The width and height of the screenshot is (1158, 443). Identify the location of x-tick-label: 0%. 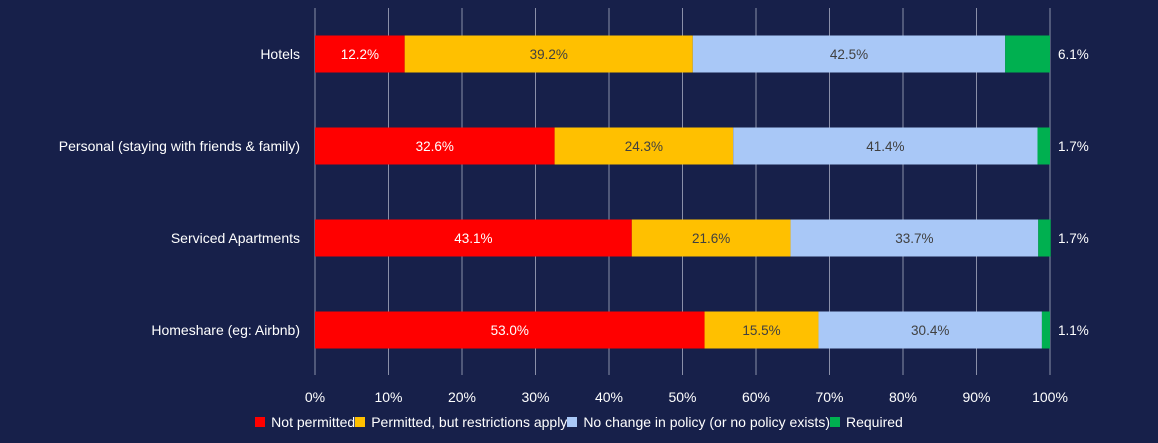
(315, 397).